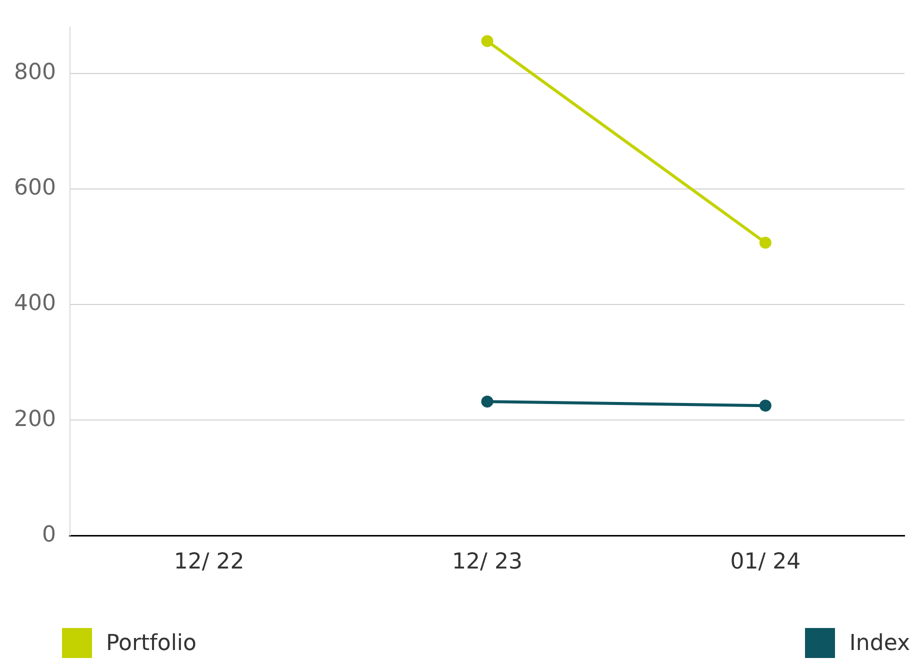  What do you see at coordinates (765, 562) in the screenshot?
I see `x-tick-label: 01/ 24` at bounding box center [765, 562].